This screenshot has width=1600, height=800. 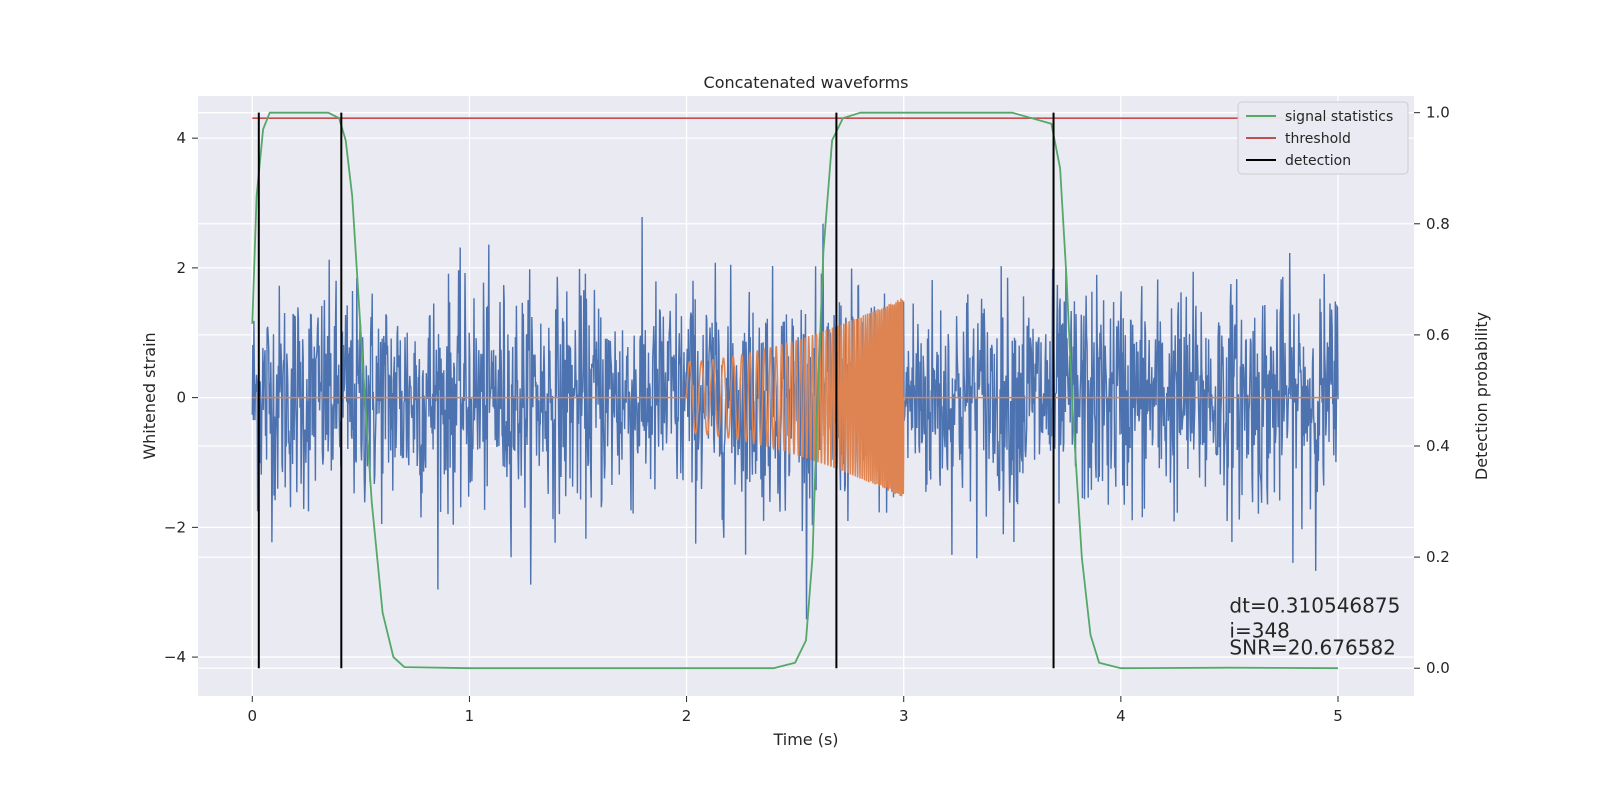 What do you see at coordinates (795, 710) in the screenshot?
I see `x-axis: 0 1 2 3 4 5` at bounding box center [795, 710].